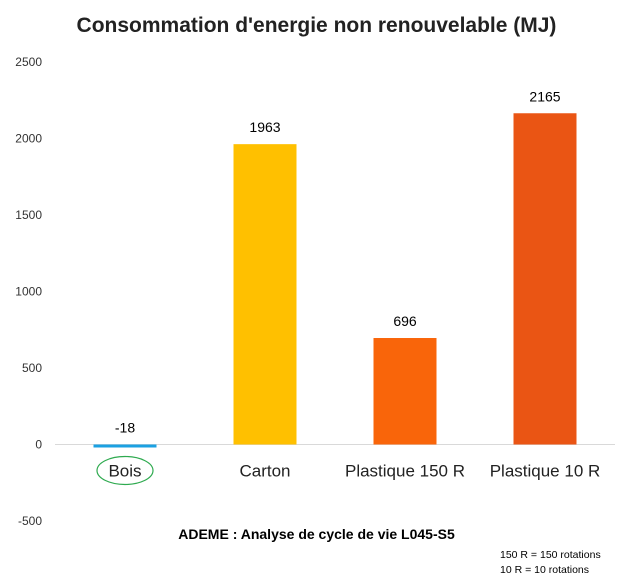 Image resolution: width=633 pixels, height=584 pixels. Describe the element at coordinates (405, 471) in the screenshot. I see `x-tick-label: Plastique 150 R` at that location.